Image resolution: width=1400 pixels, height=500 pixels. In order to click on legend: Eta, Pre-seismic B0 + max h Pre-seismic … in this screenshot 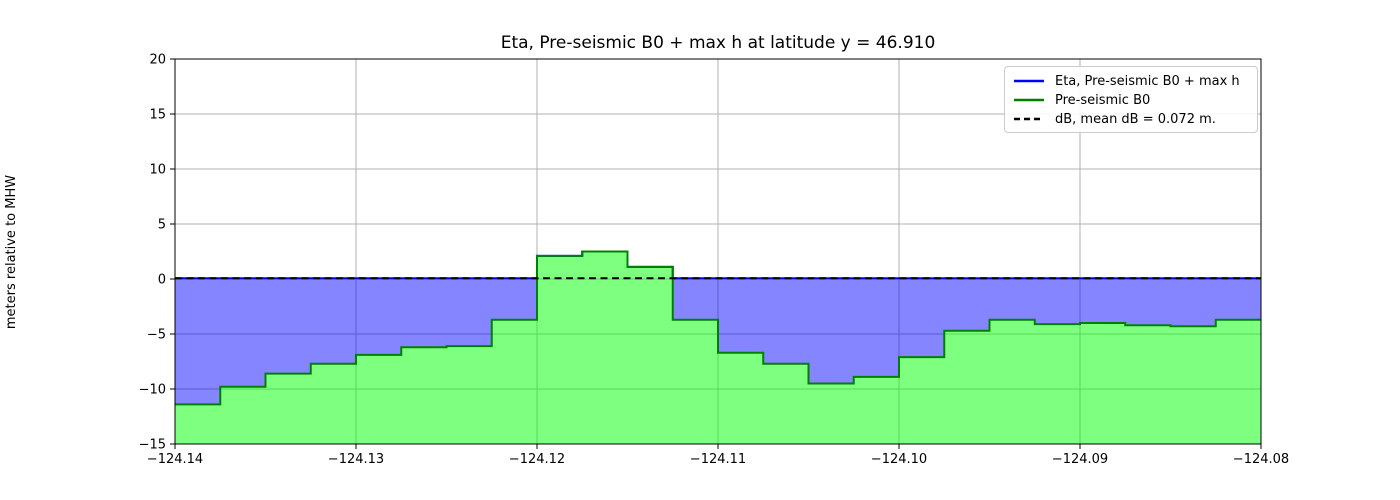, I will do `click(1131, 99)`.